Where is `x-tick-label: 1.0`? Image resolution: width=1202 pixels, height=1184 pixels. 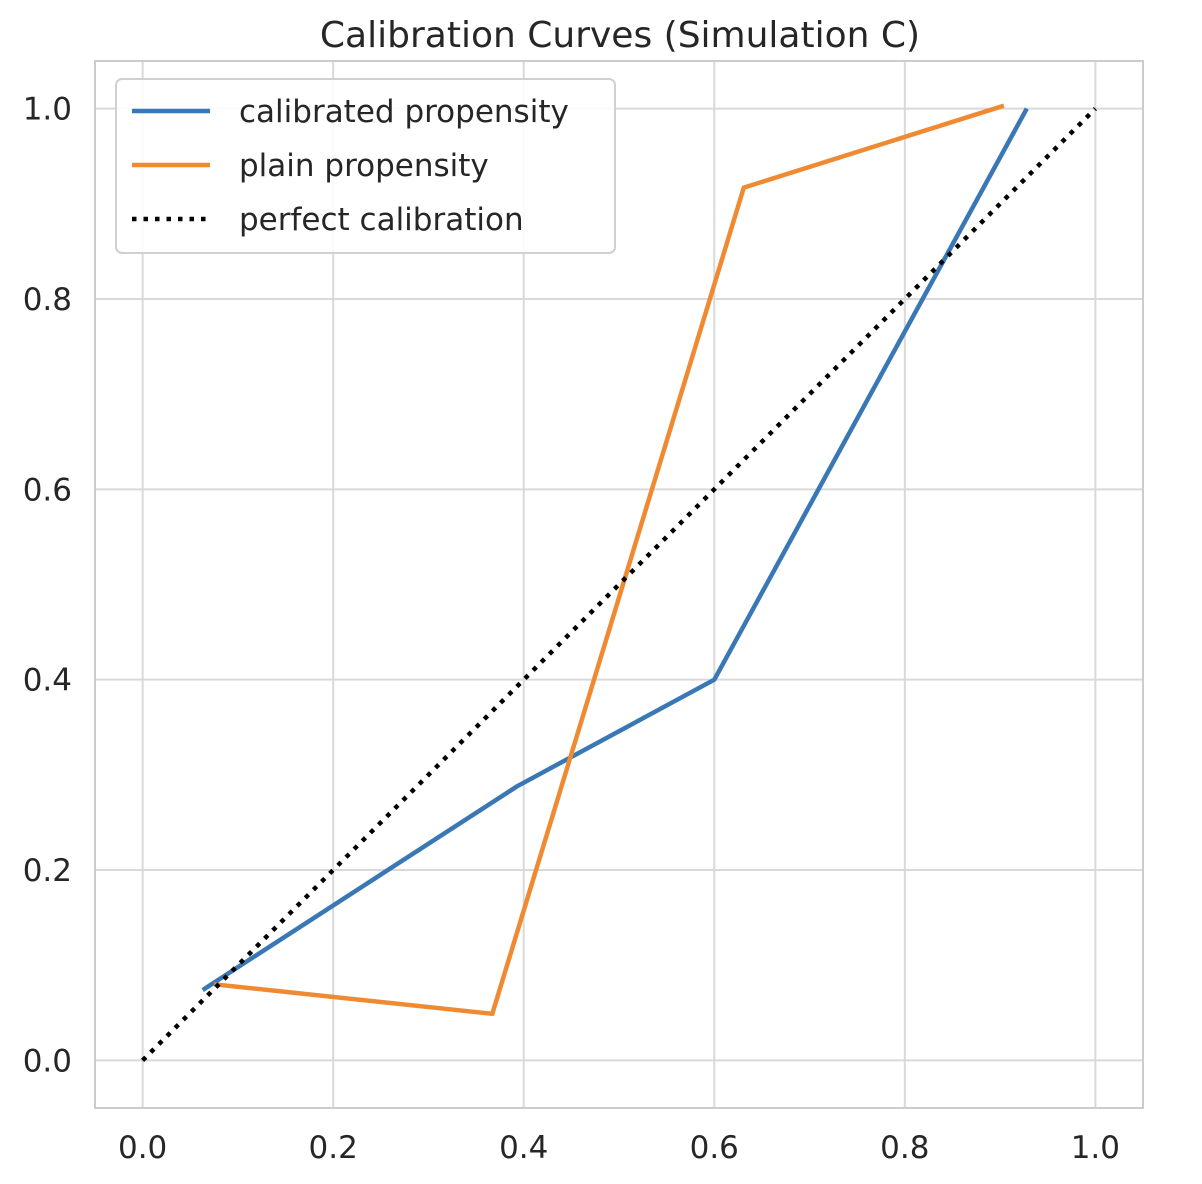
x-tick-label: 1.0 is located at coordinates (1095, 1148).